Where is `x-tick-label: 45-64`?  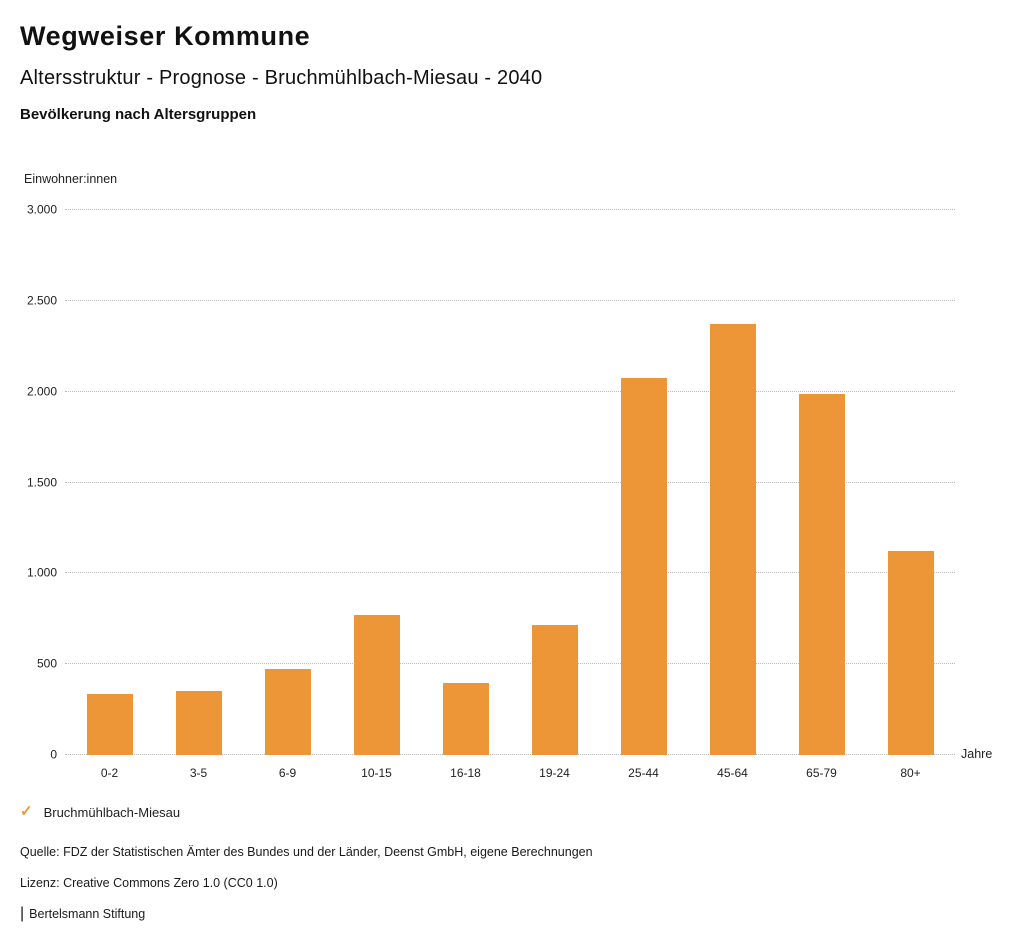 x-tick-label: 45-64 is located at coordinates (732, 773).